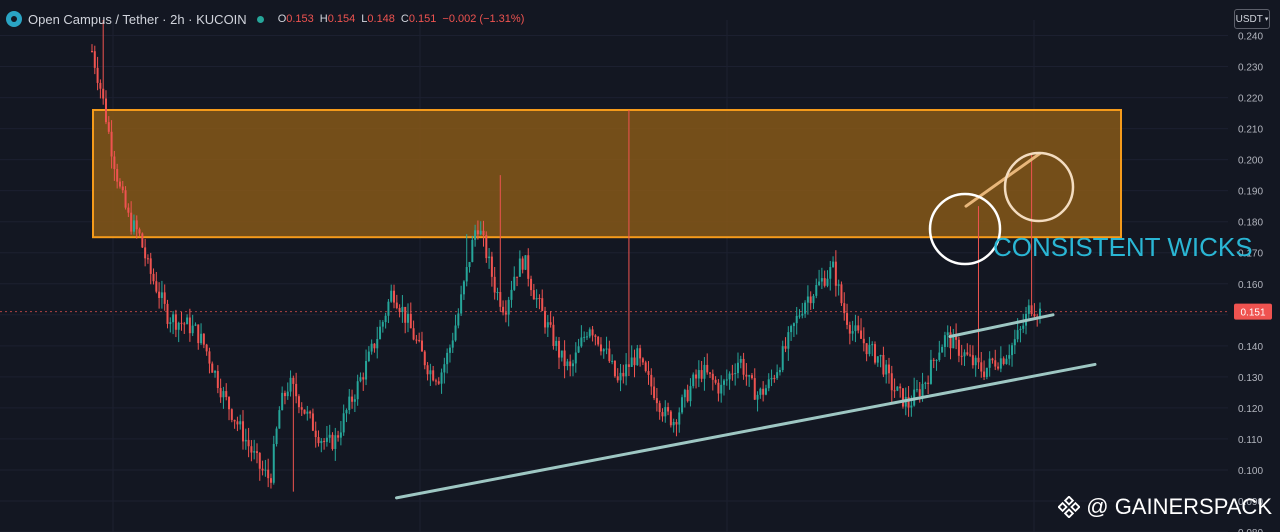 The height and width of the screenshot is (532, 1280). Describe the element at coordinates (418, 19) in the screenshot. I see `ohlc-close: C0.151` at that location.